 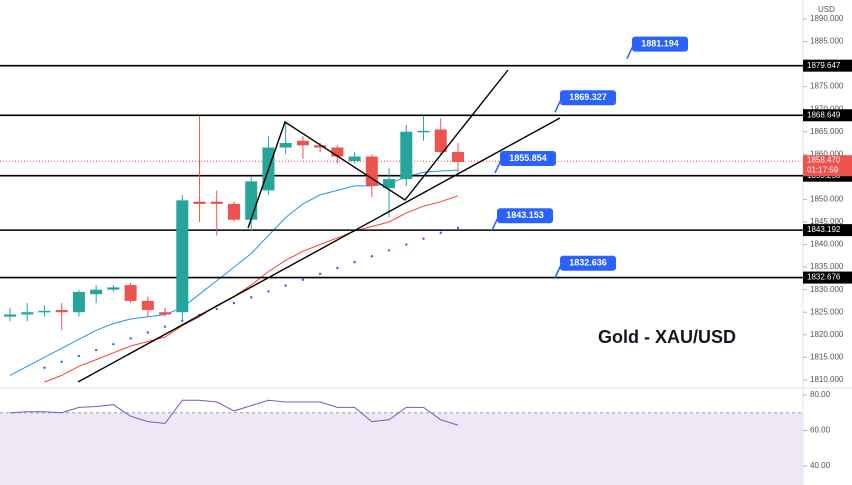 I want to click on y-tick-label: 1840.000, so click(x=827, y=244).